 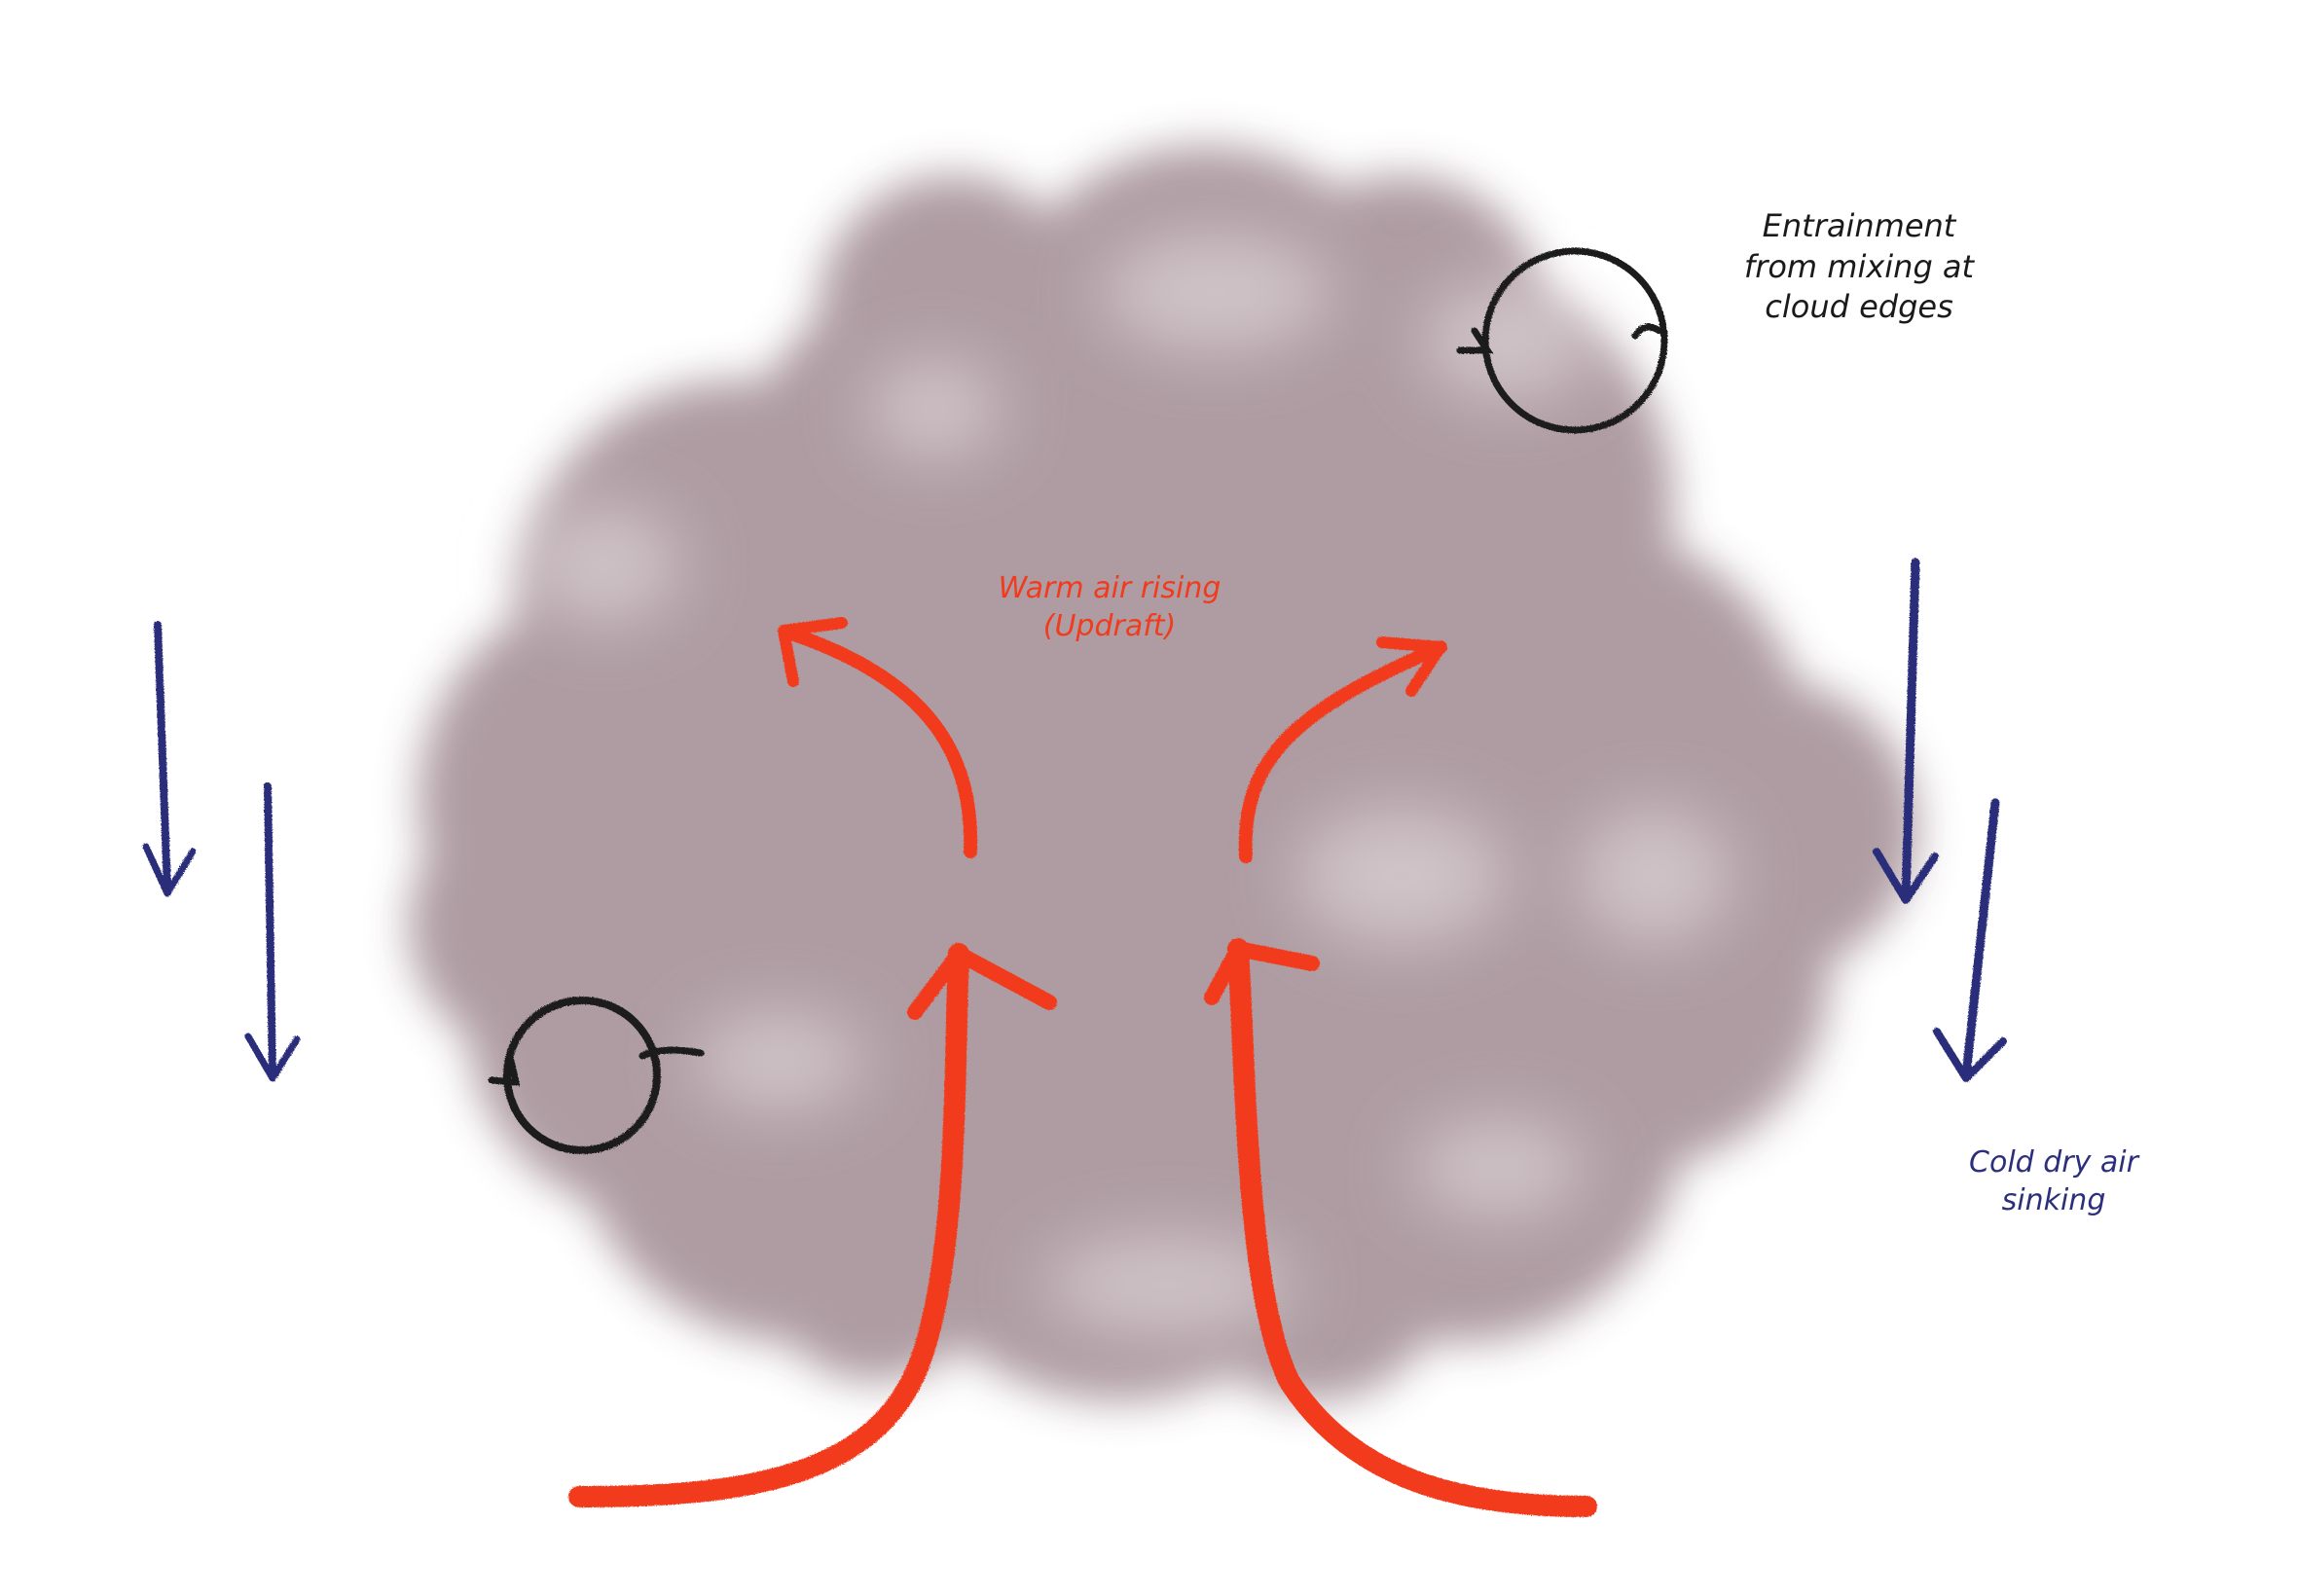 I want to click on updraft-arrowhead-left-upper, so click(x=813, y=652).